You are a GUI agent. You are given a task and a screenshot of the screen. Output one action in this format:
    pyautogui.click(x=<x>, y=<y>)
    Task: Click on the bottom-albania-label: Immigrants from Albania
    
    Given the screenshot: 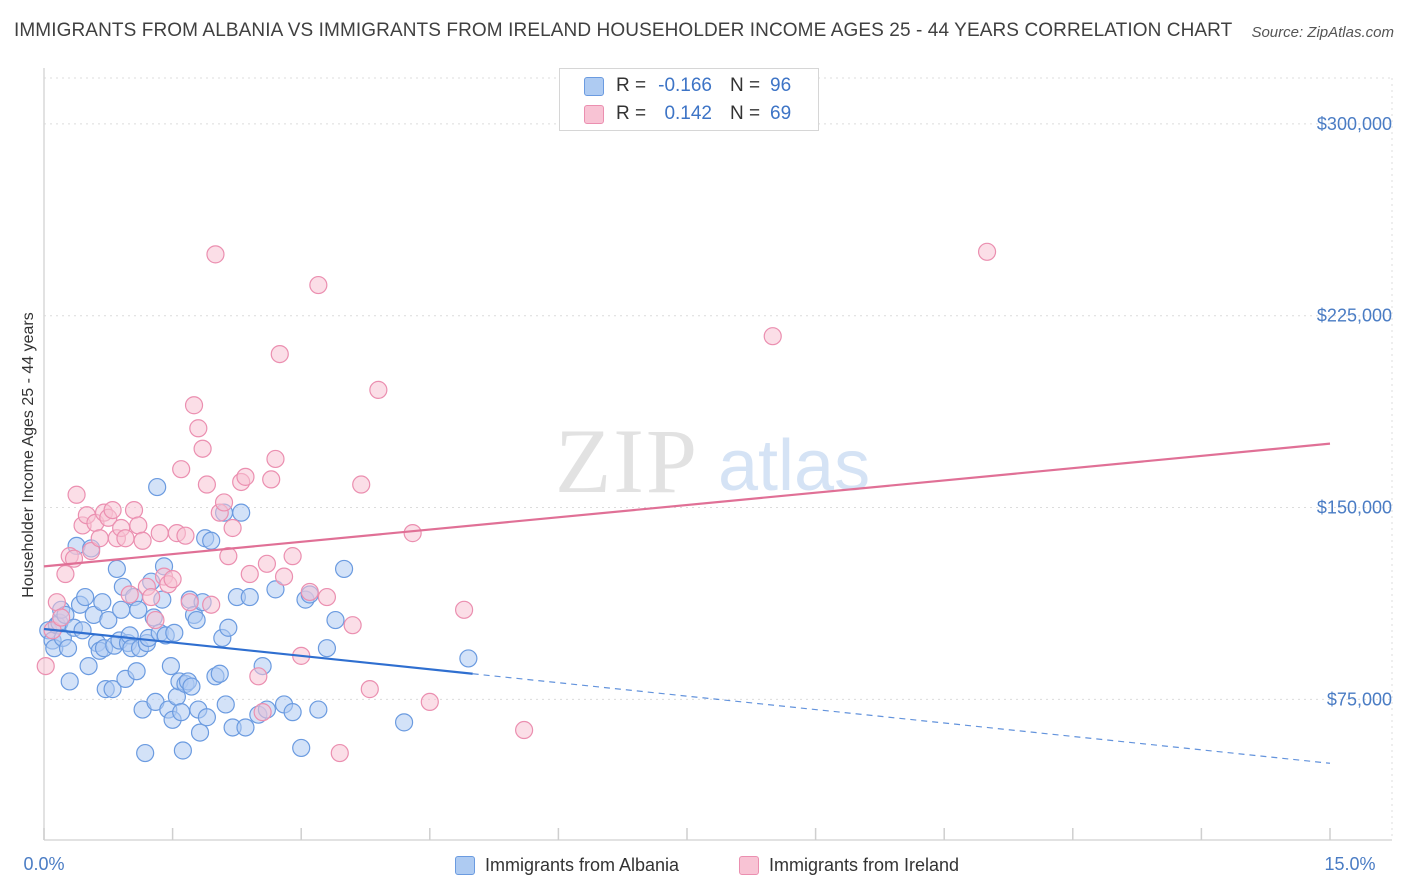 What is the action you would take?
    pyautogui.click(x=582, y=864)
    